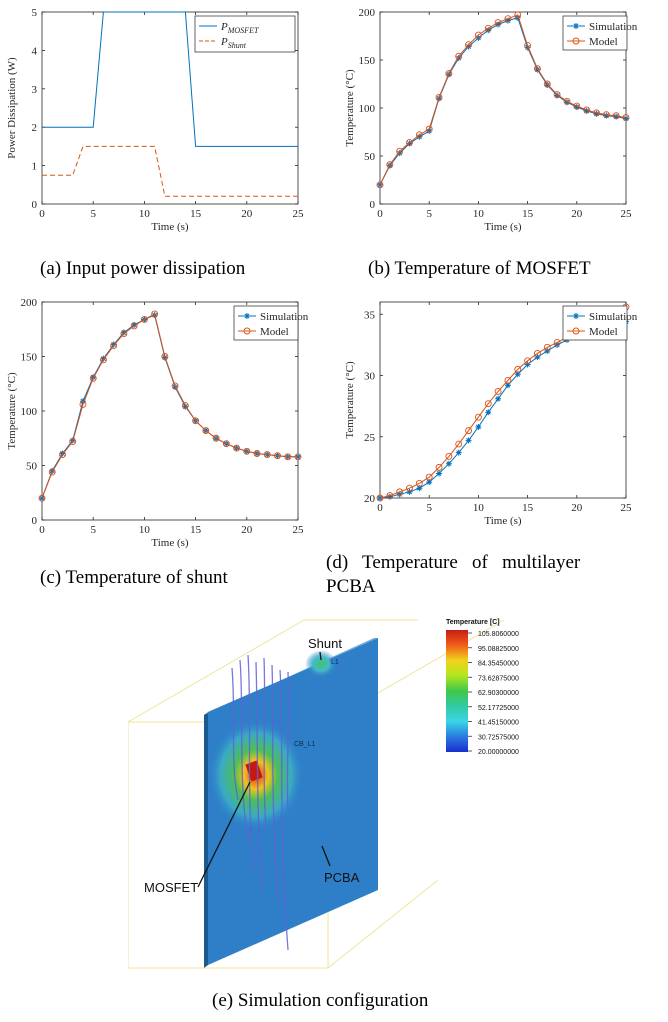 This screenshot has height=1022, width=668. What do you see at coordinates (350, 400) in the screenshot?
I see `y-axis-label: Temperature (°C)` at bounding box center [350, 400].